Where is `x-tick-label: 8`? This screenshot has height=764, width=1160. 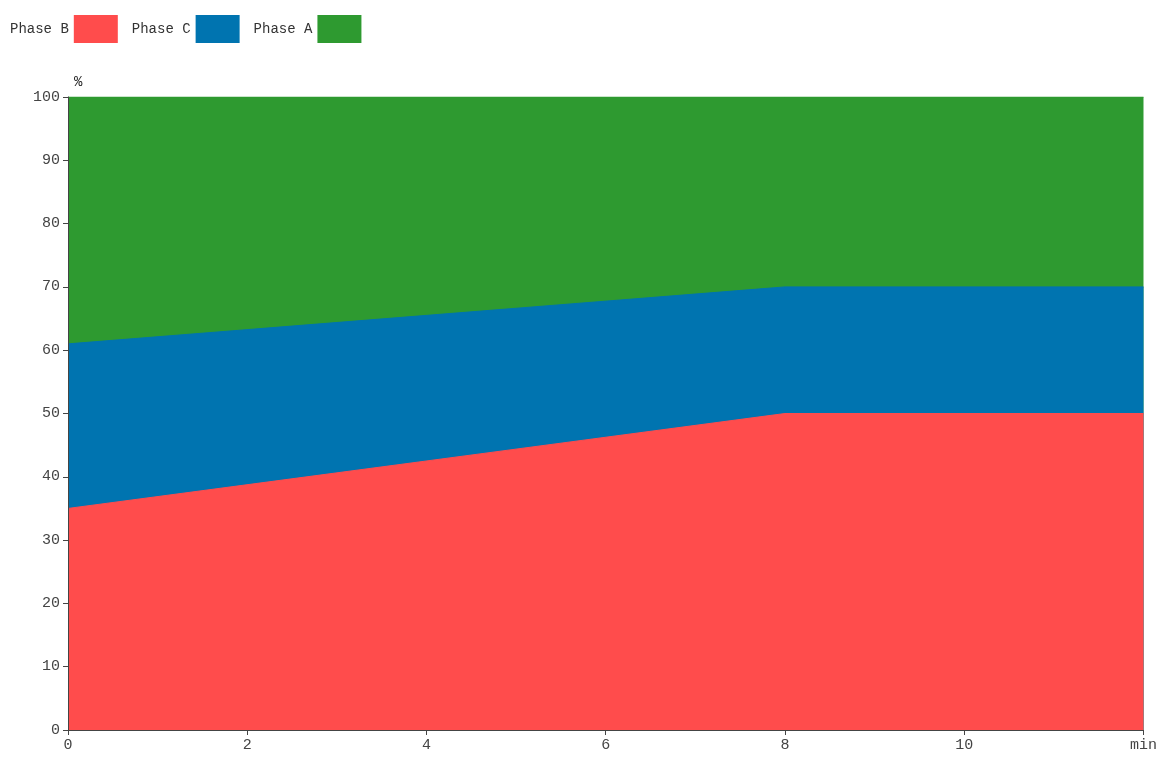
x-tick-label: 8 is located at coordinates (785, 745).